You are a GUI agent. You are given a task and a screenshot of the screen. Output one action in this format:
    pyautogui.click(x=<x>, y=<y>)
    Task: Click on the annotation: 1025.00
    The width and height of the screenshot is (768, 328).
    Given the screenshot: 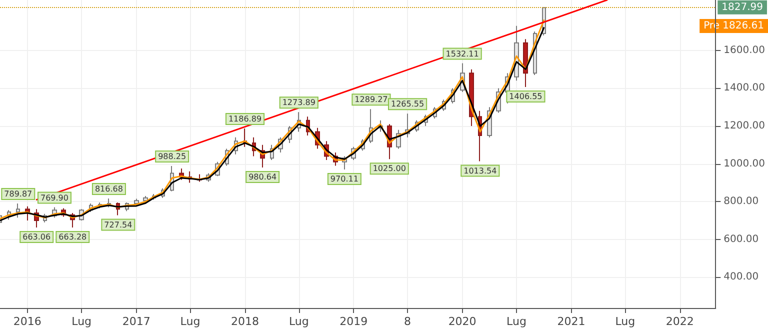 What is the action you would take?
    pyautogui.click(x=389, y=169)
    